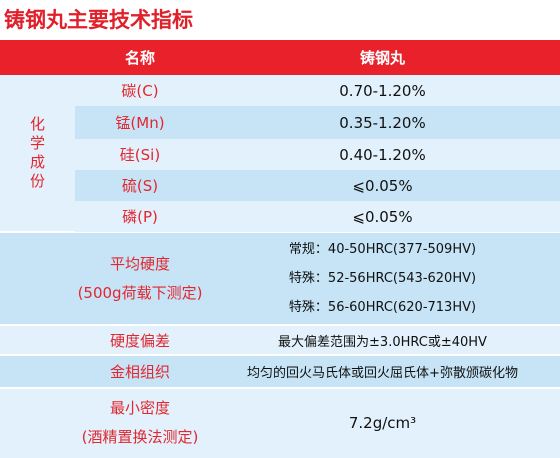  What do you see at coordinates (140, 437) in the screenshot?
I see `density-note: (酒精置换法测定)` at bounding box center [140, 437].